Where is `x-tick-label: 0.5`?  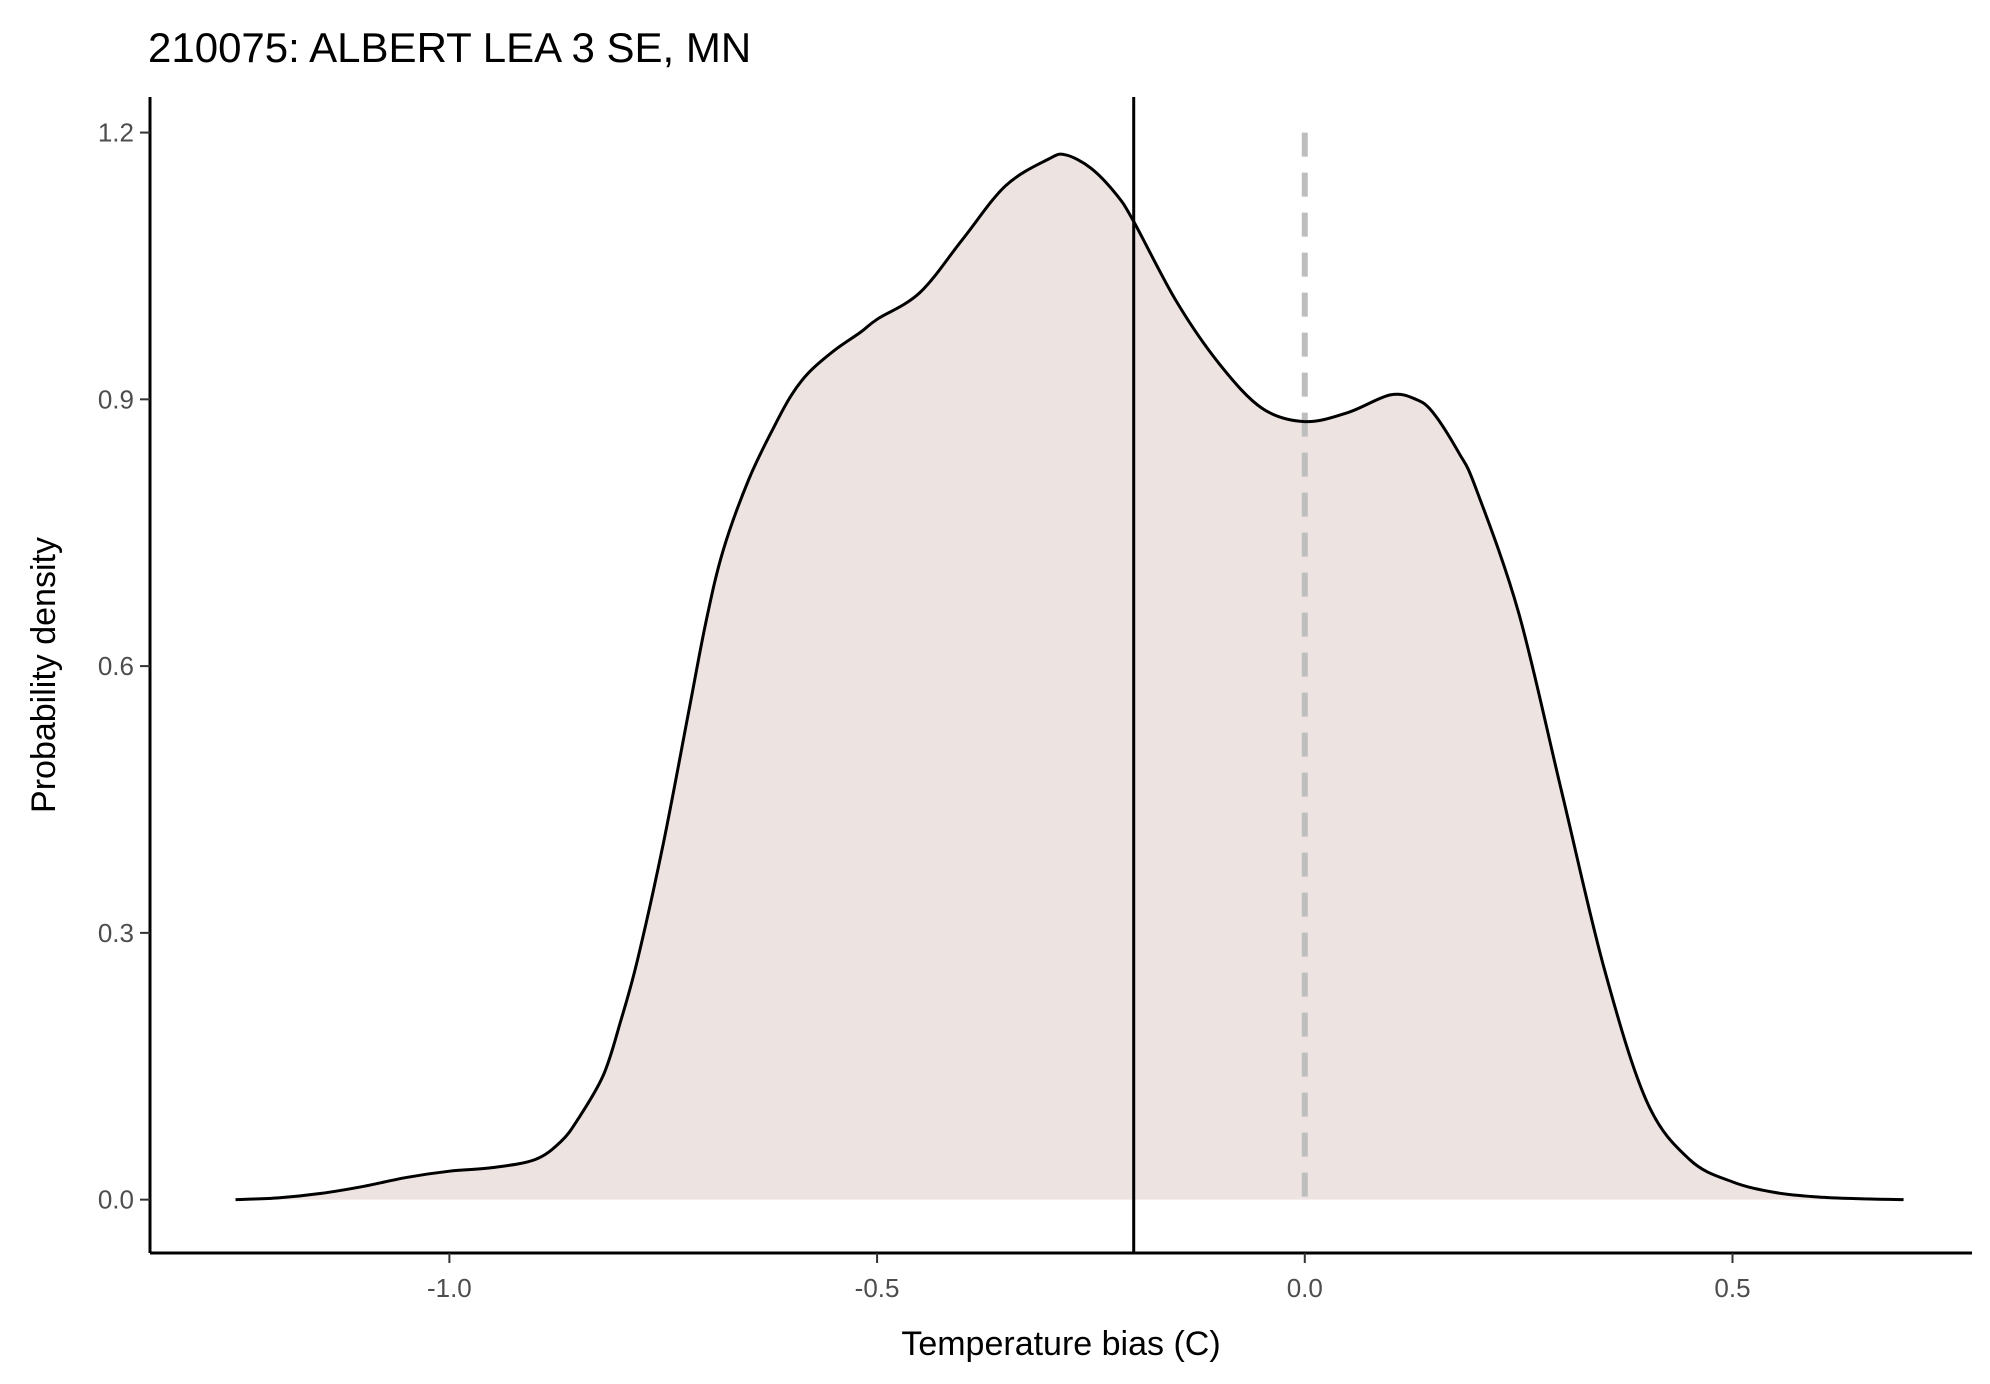
x-tick-label: 0.5 is located at coordinates (1732, 1288).